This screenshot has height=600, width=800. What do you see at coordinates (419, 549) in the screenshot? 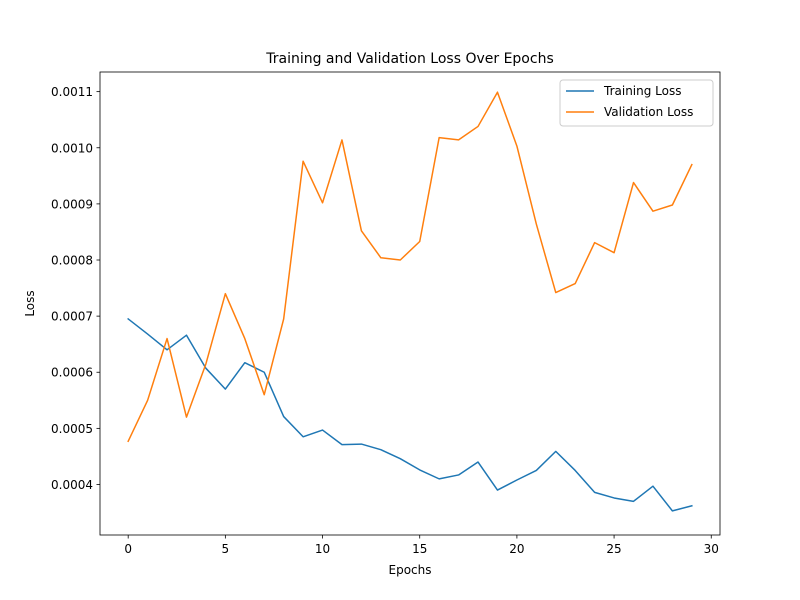
I see `x-tick-label: 15` at bounding box center [419, 549].